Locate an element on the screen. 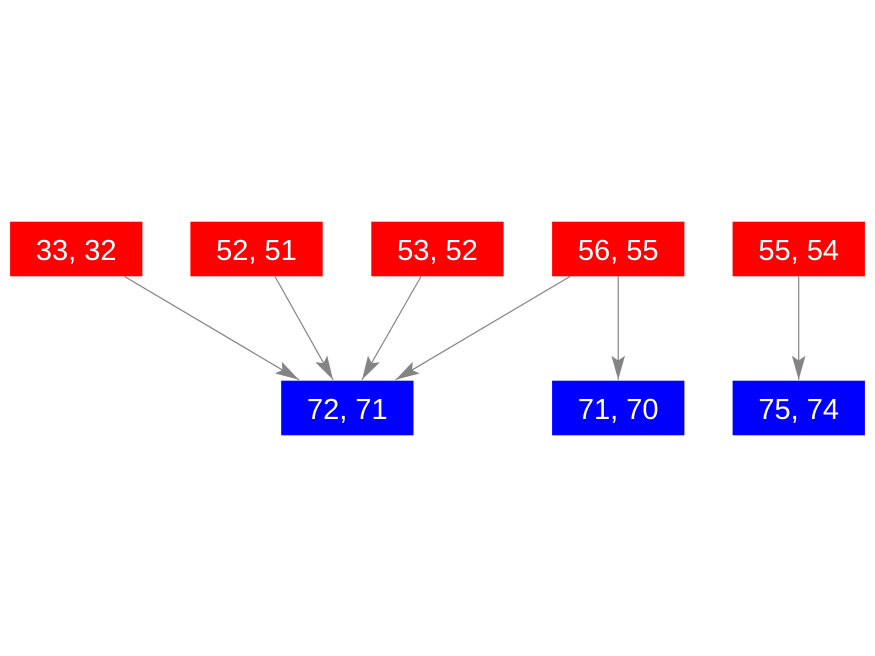 The width and height of the screenshot is (875, 656). svg-text: 72, 71 is located at coordinates (347, 410).